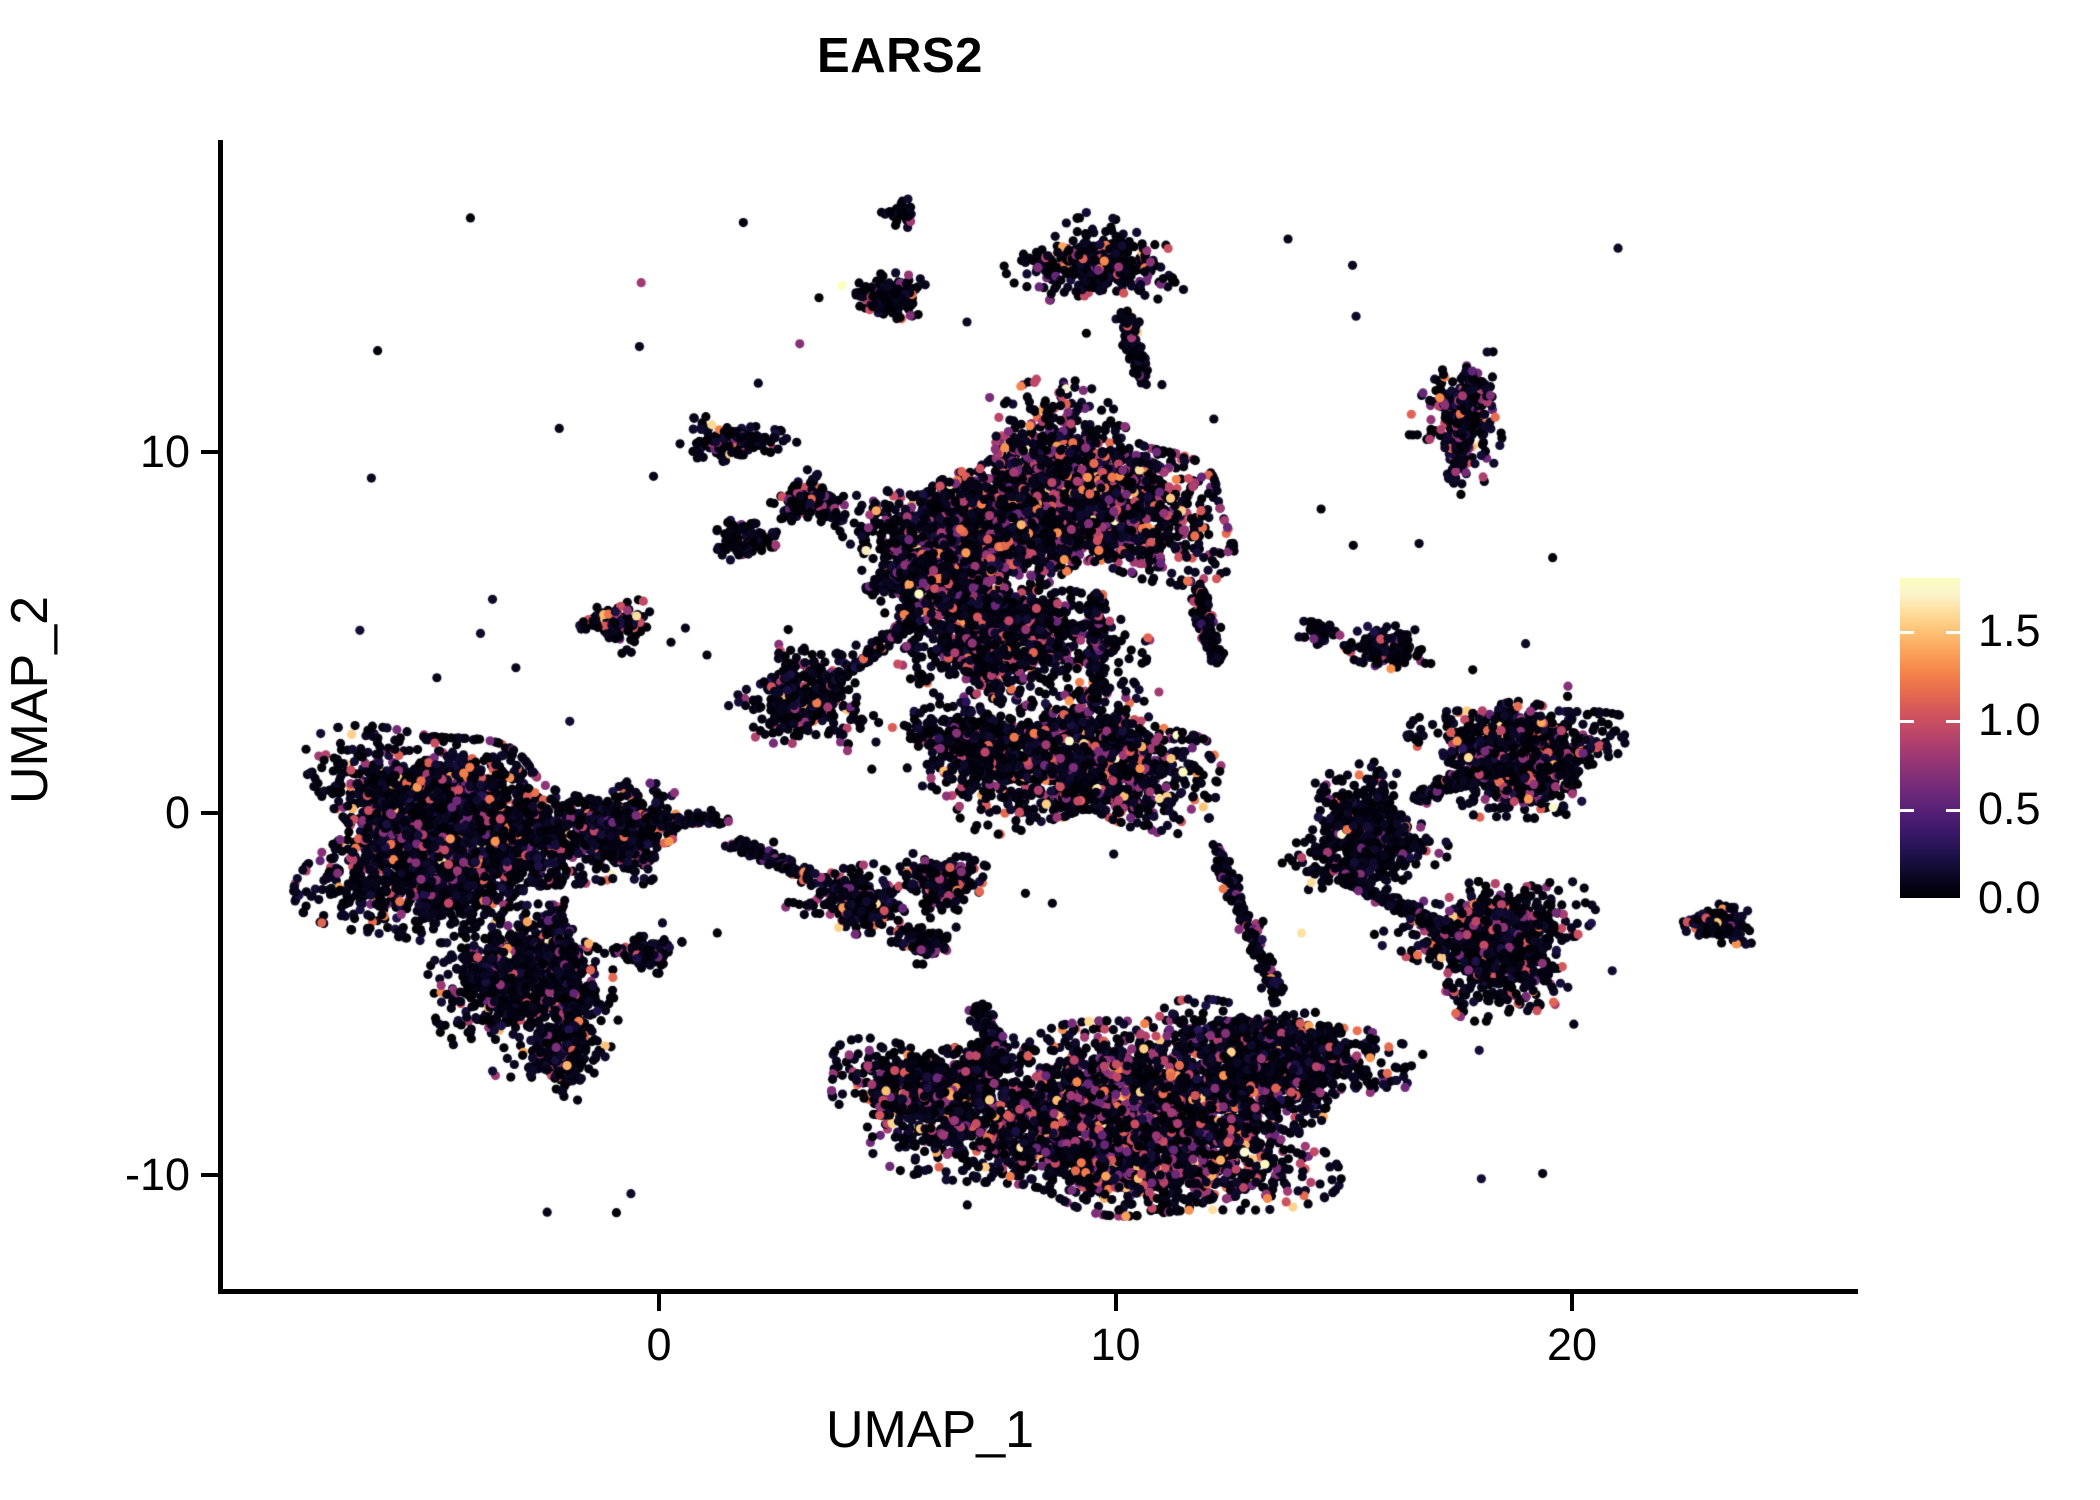 The height and width of the screenshot is (1500, 2100). Describe the element at coordinates (1930, 738) in the screenshot. I see `color-legend-gradient` at that location.